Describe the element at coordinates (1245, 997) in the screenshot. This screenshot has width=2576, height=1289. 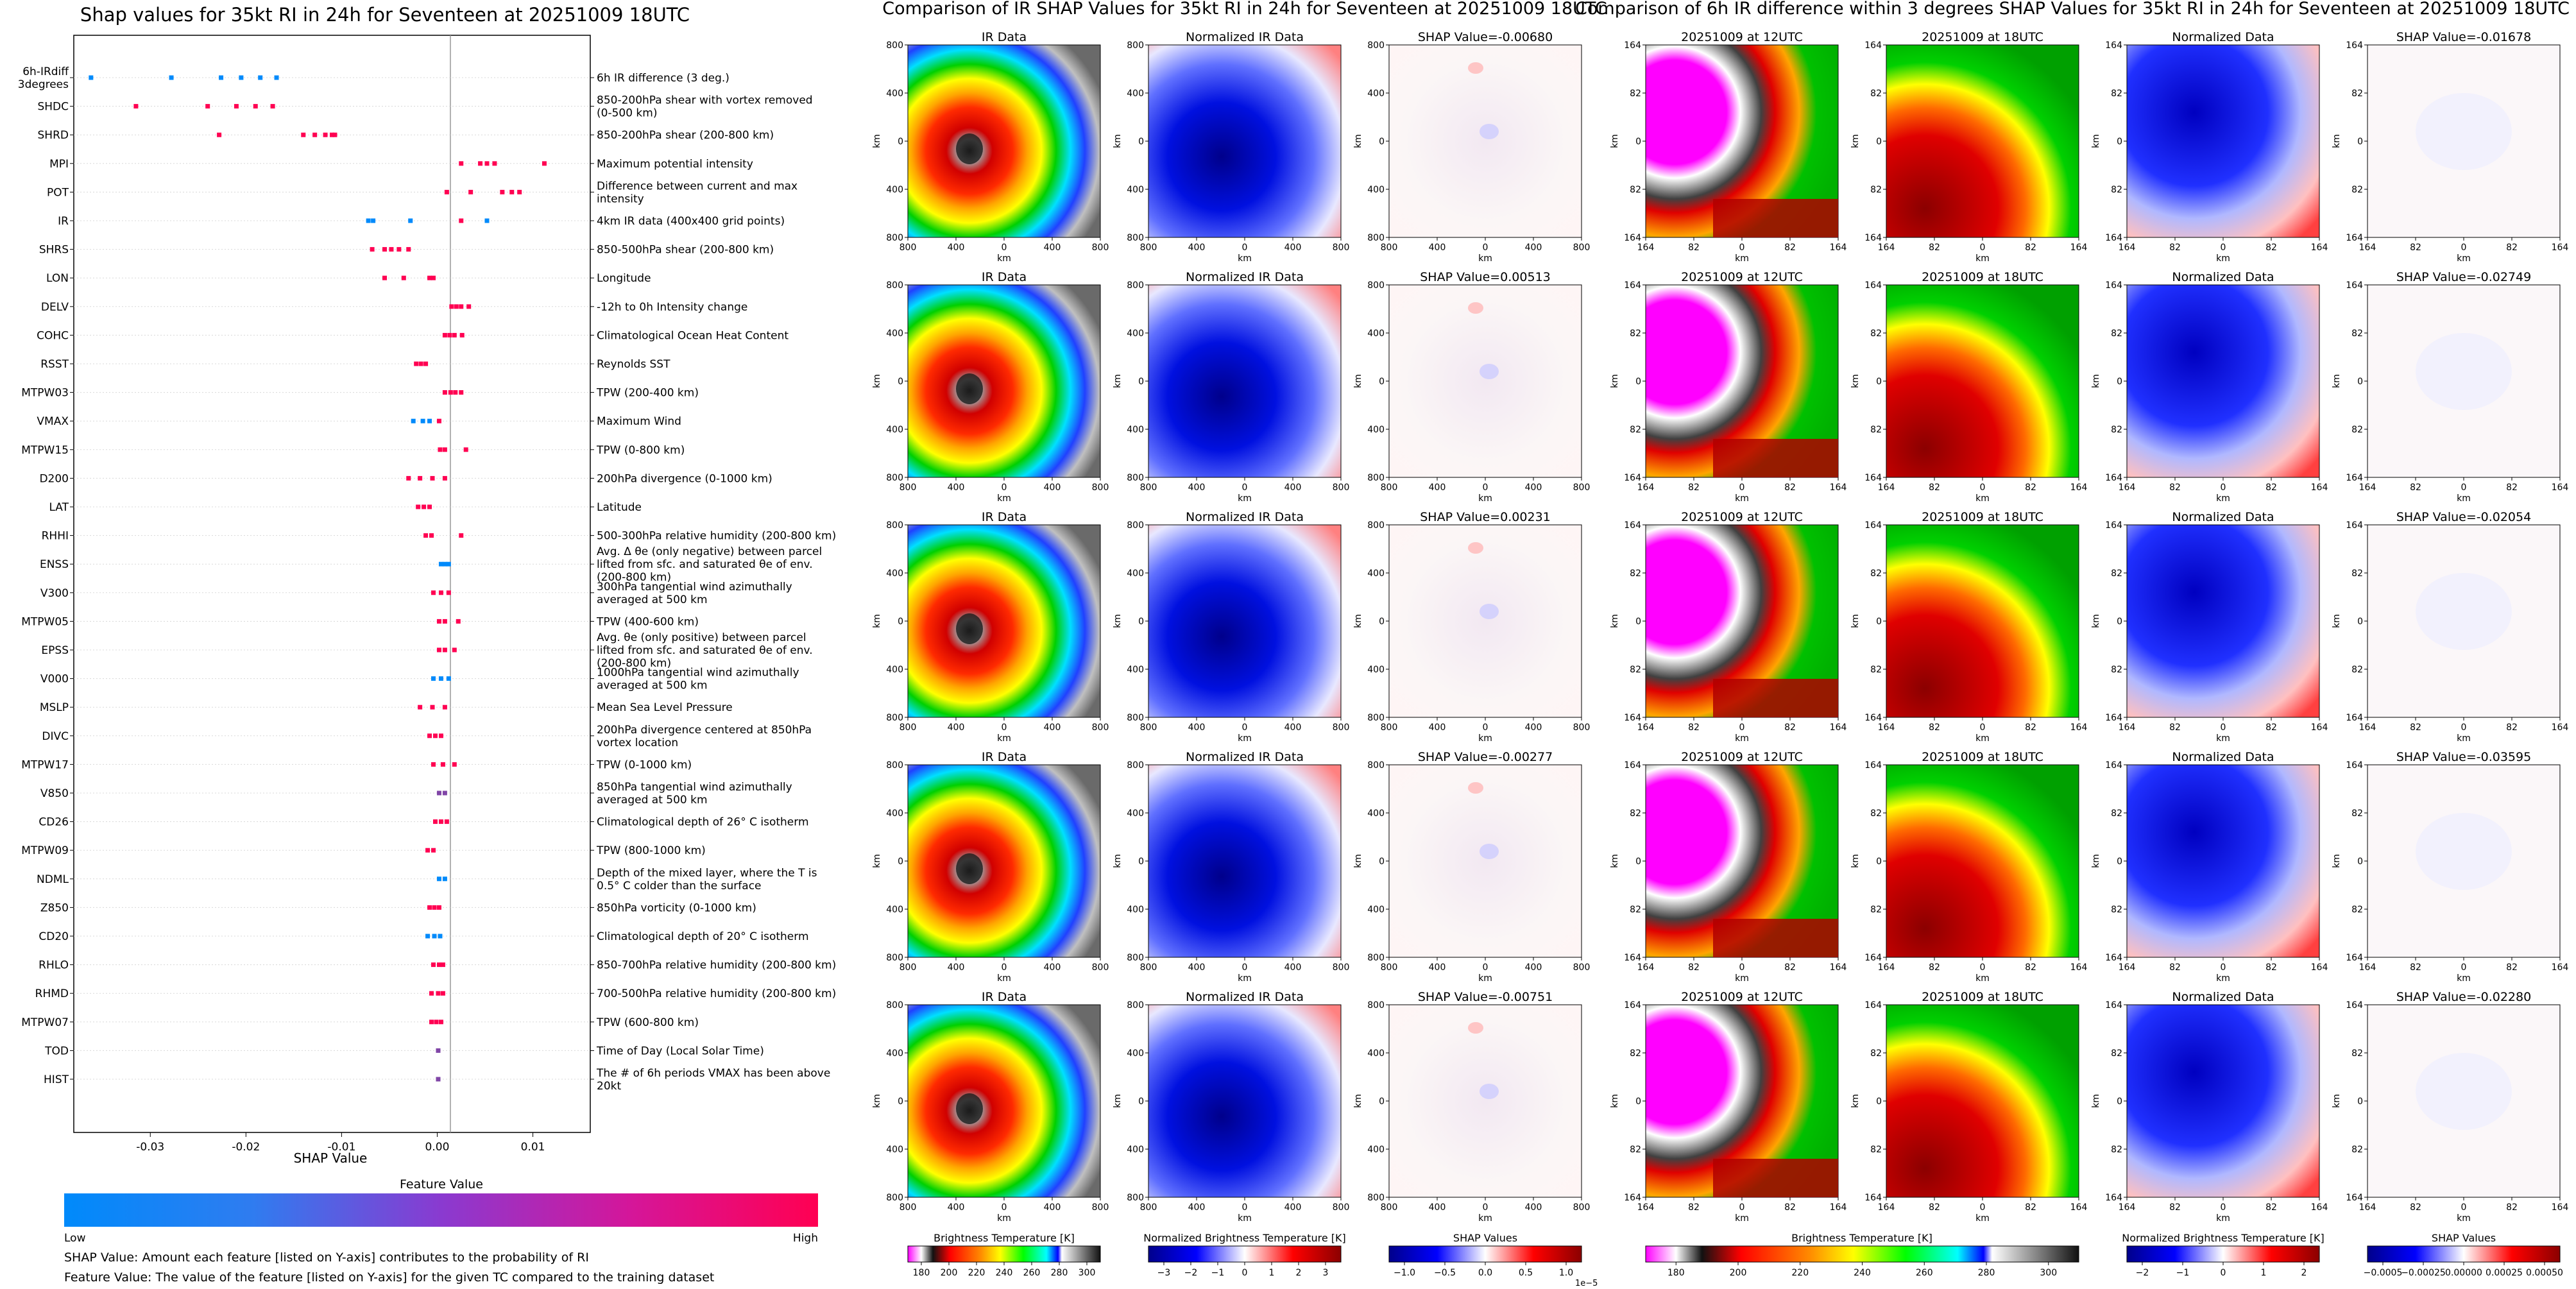
I see `panel-title: Normalized IR Data` at that location.